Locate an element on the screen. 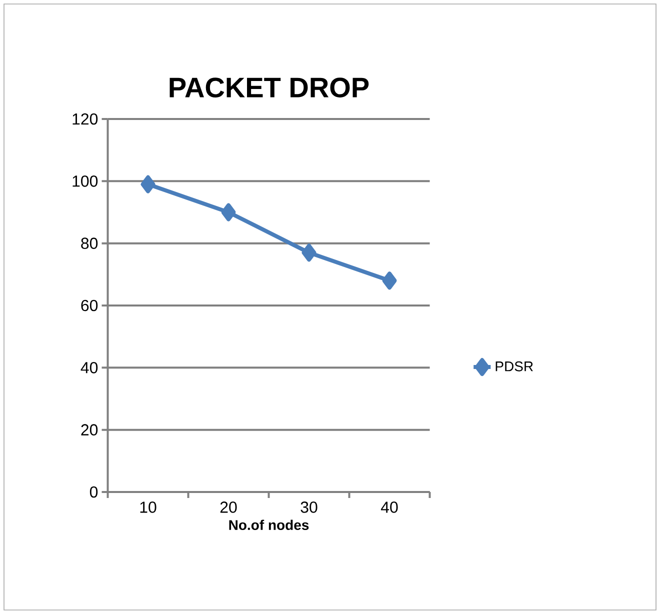 The height and width of the screenshot is (614, 660). x-tick-label: 20 is located at coordinates (228, 507).